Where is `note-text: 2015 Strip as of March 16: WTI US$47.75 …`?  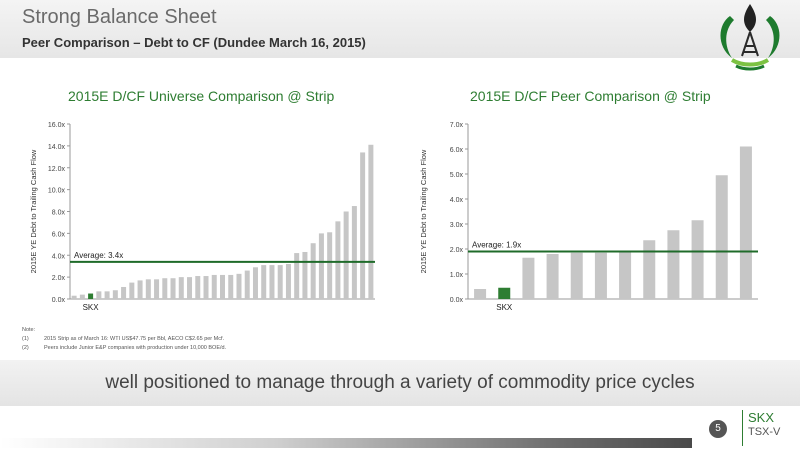 note-text: 2015 Strip as of March 16: WTI US$47.75 … is located at coordinates (134, 339).